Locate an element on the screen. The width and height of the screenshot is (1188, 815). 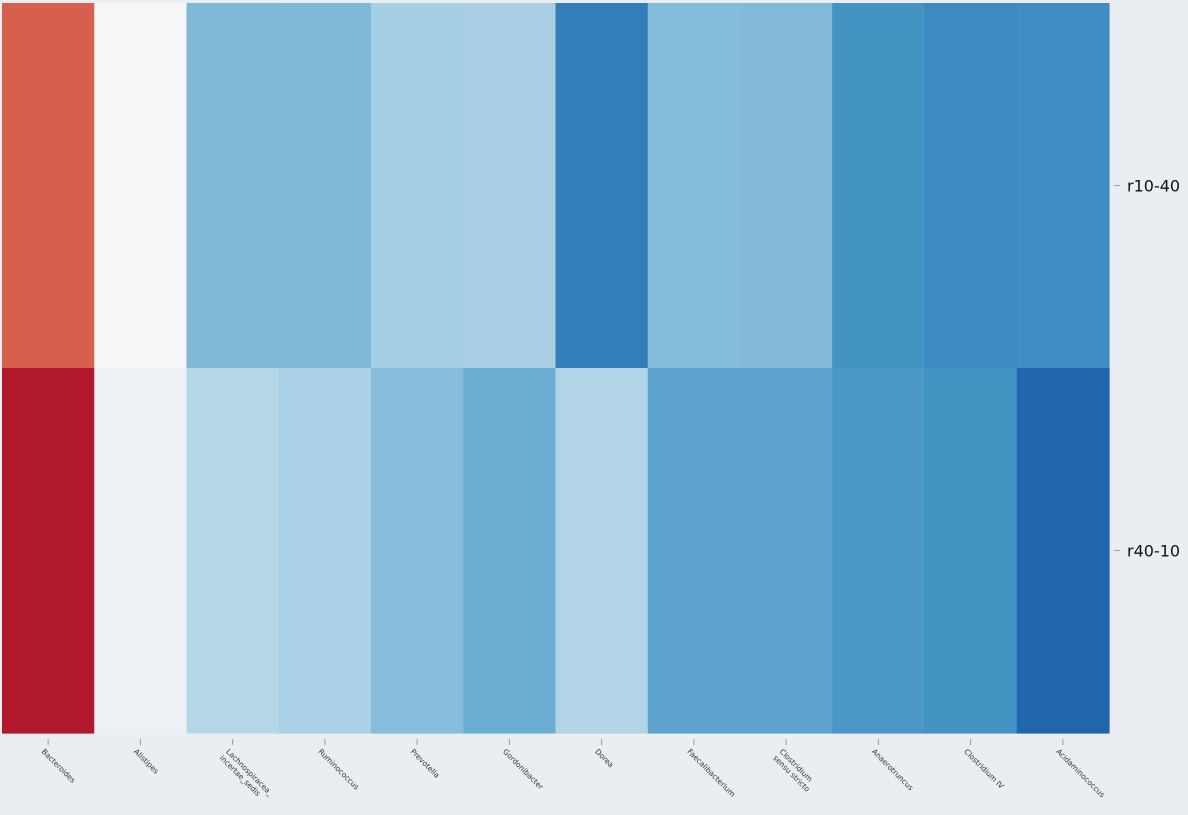
x-tick-label: Bacteroides is located at coordinates (59, 766).